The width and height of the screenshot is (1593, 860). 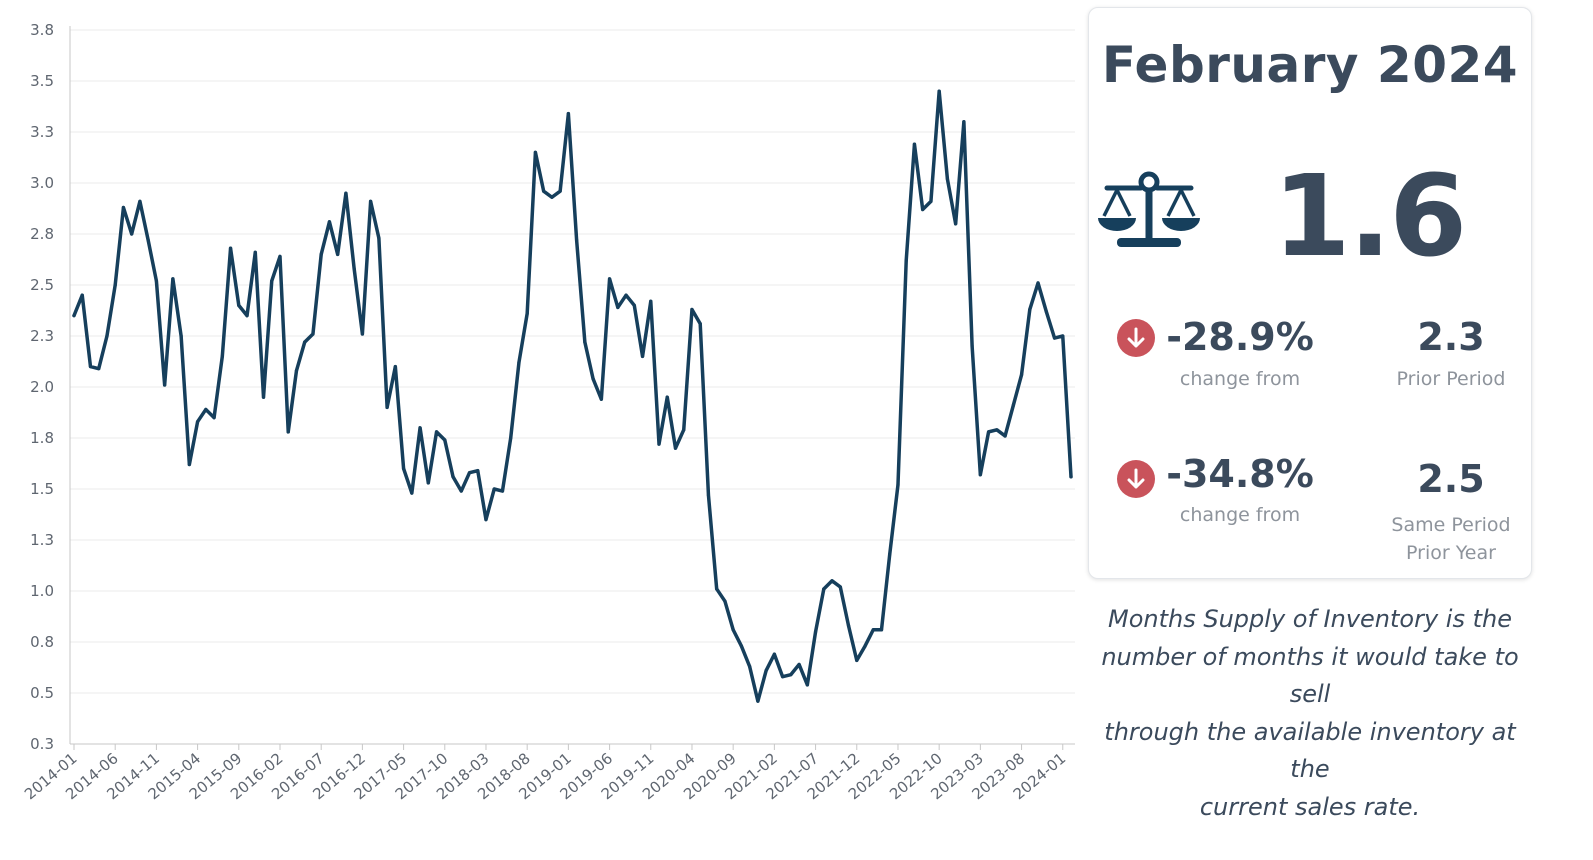 What do you see at coordinates (42, 693) in the screenshot?
I see `y-tick-label: 0.5` at bounding box center [42, 693].